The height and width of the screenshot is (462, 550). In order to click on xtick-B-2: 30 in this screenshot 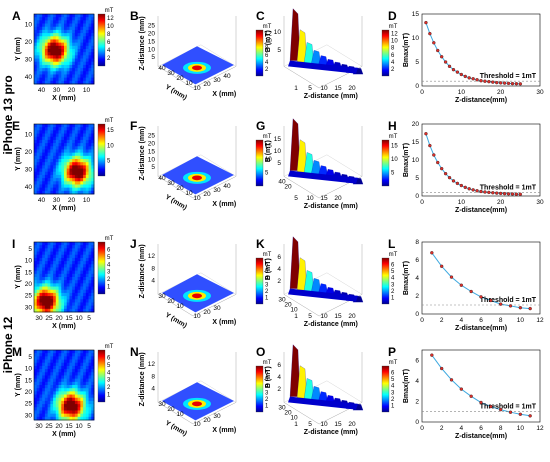, I will do `click(217, 80)`.